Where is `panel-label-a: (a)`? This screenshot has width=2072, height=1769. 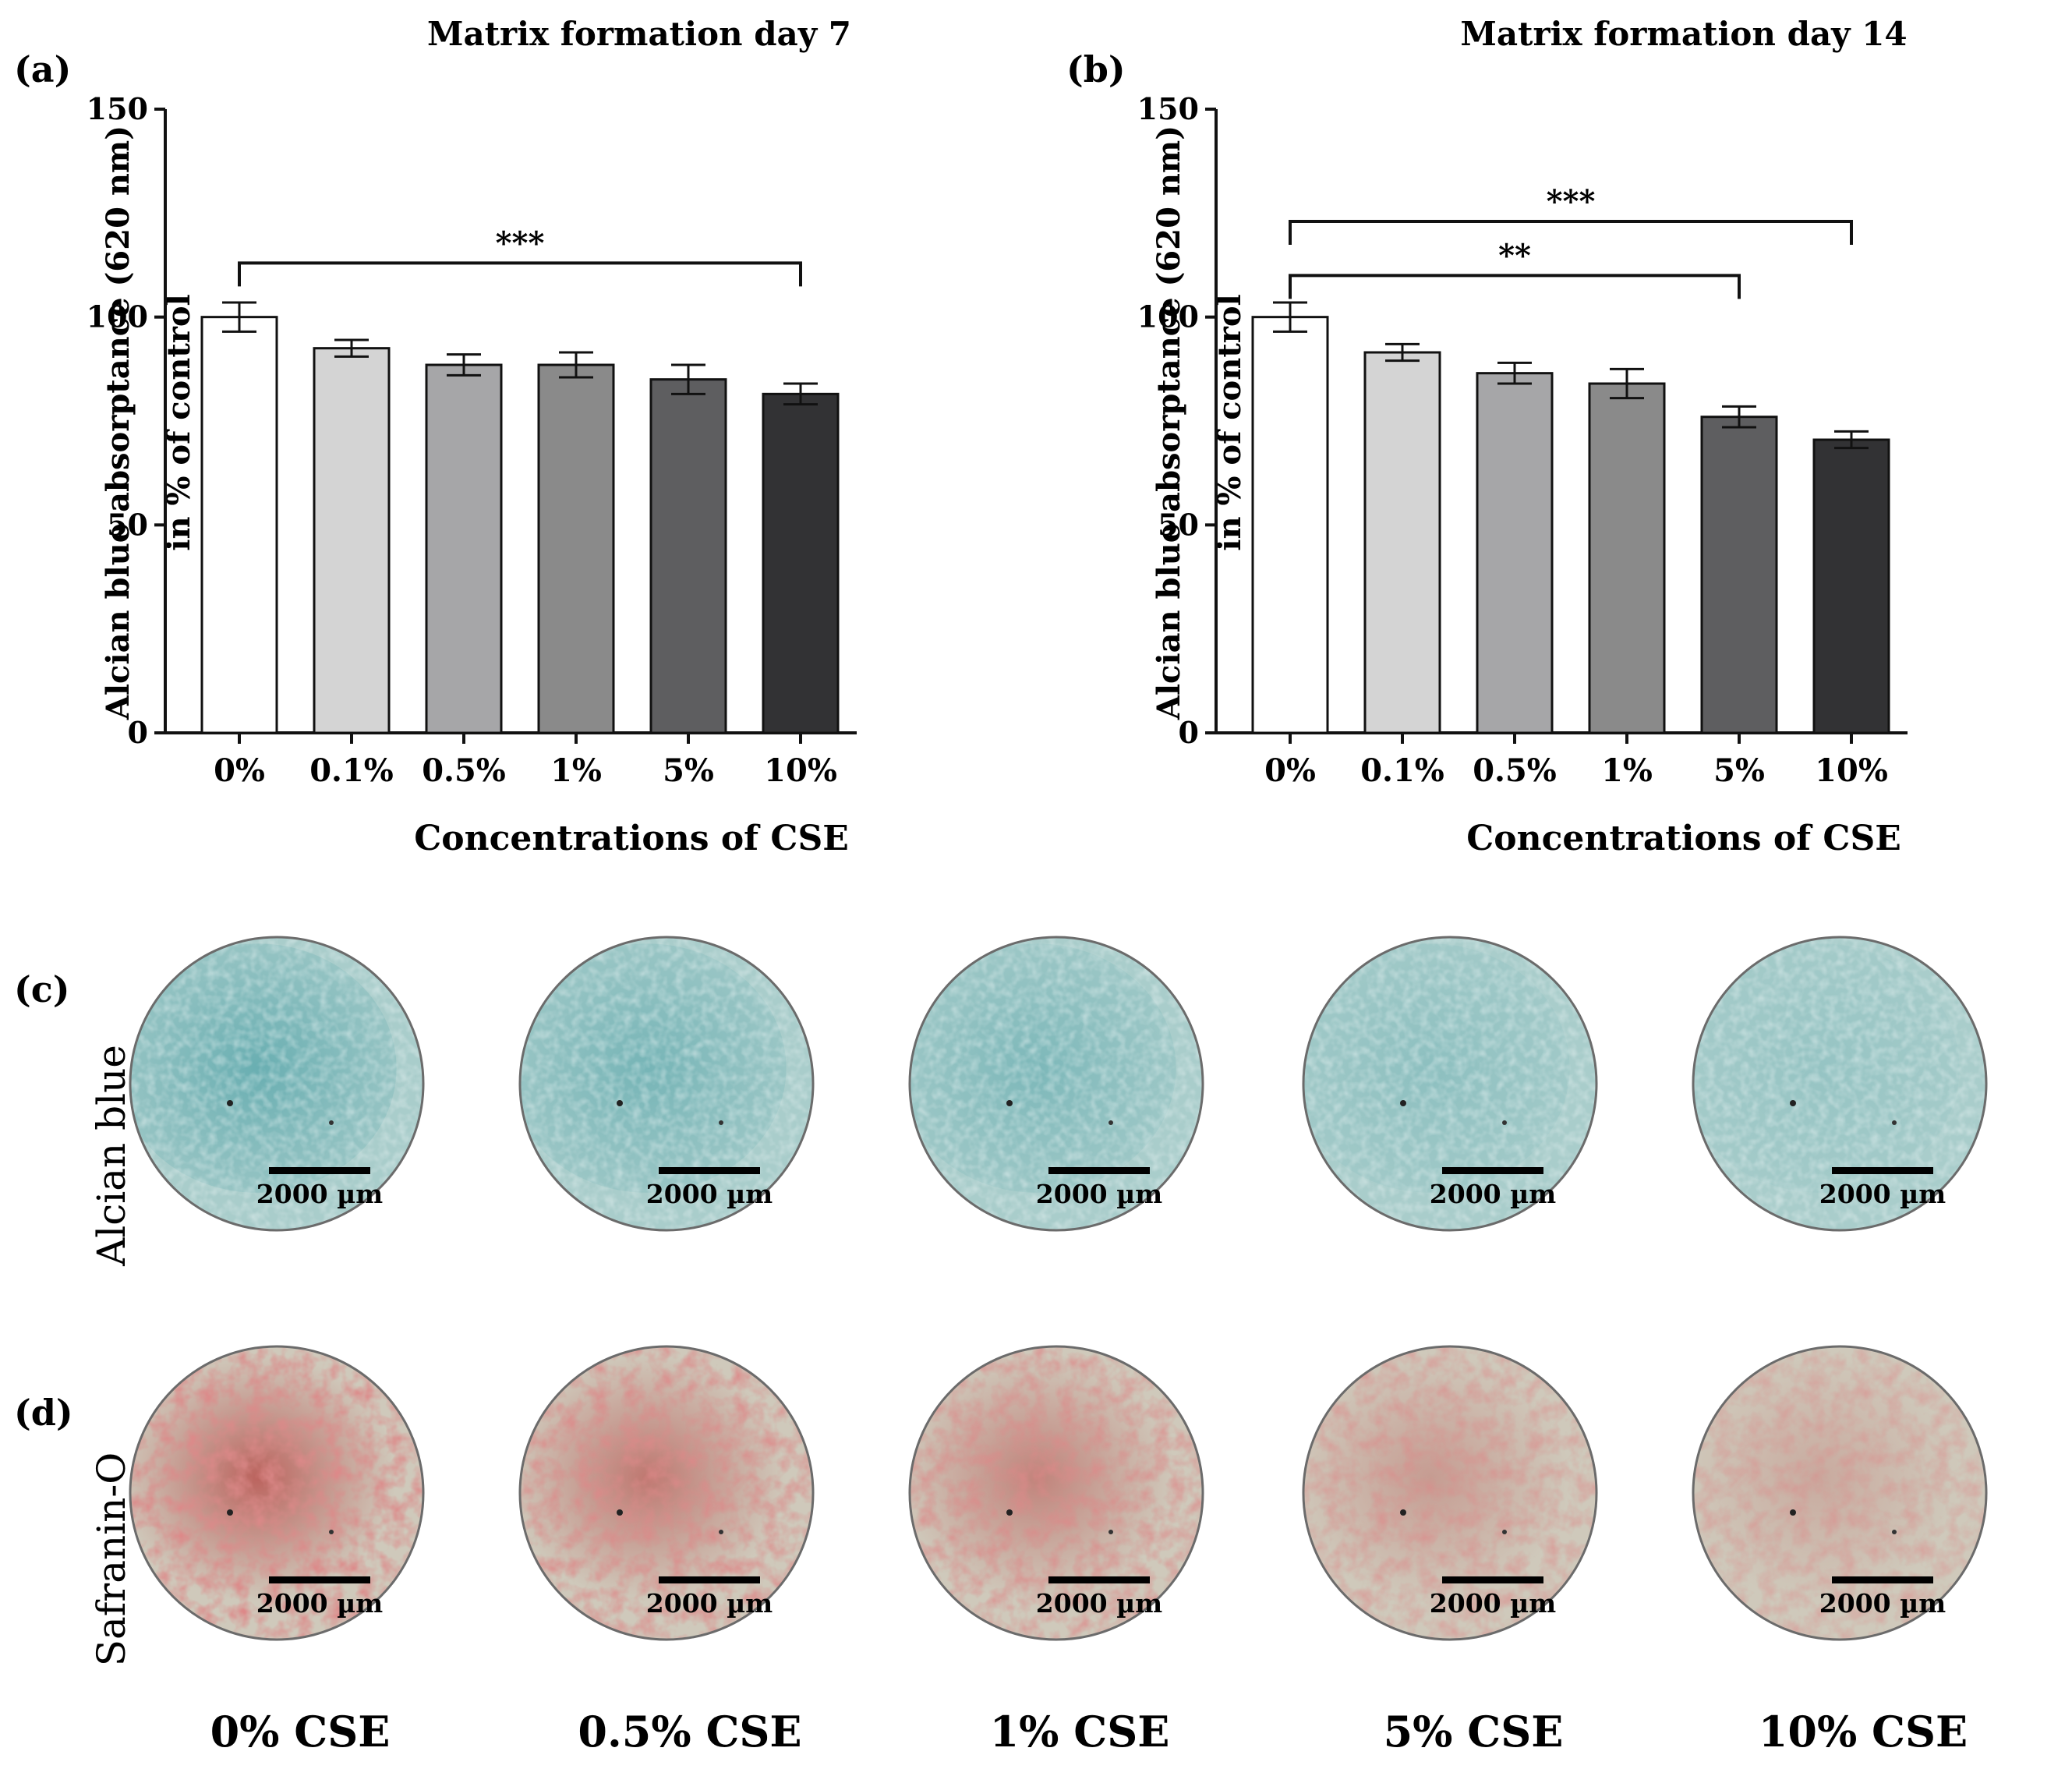
panel-label-a: (a) is located at coordinates (42, 69).